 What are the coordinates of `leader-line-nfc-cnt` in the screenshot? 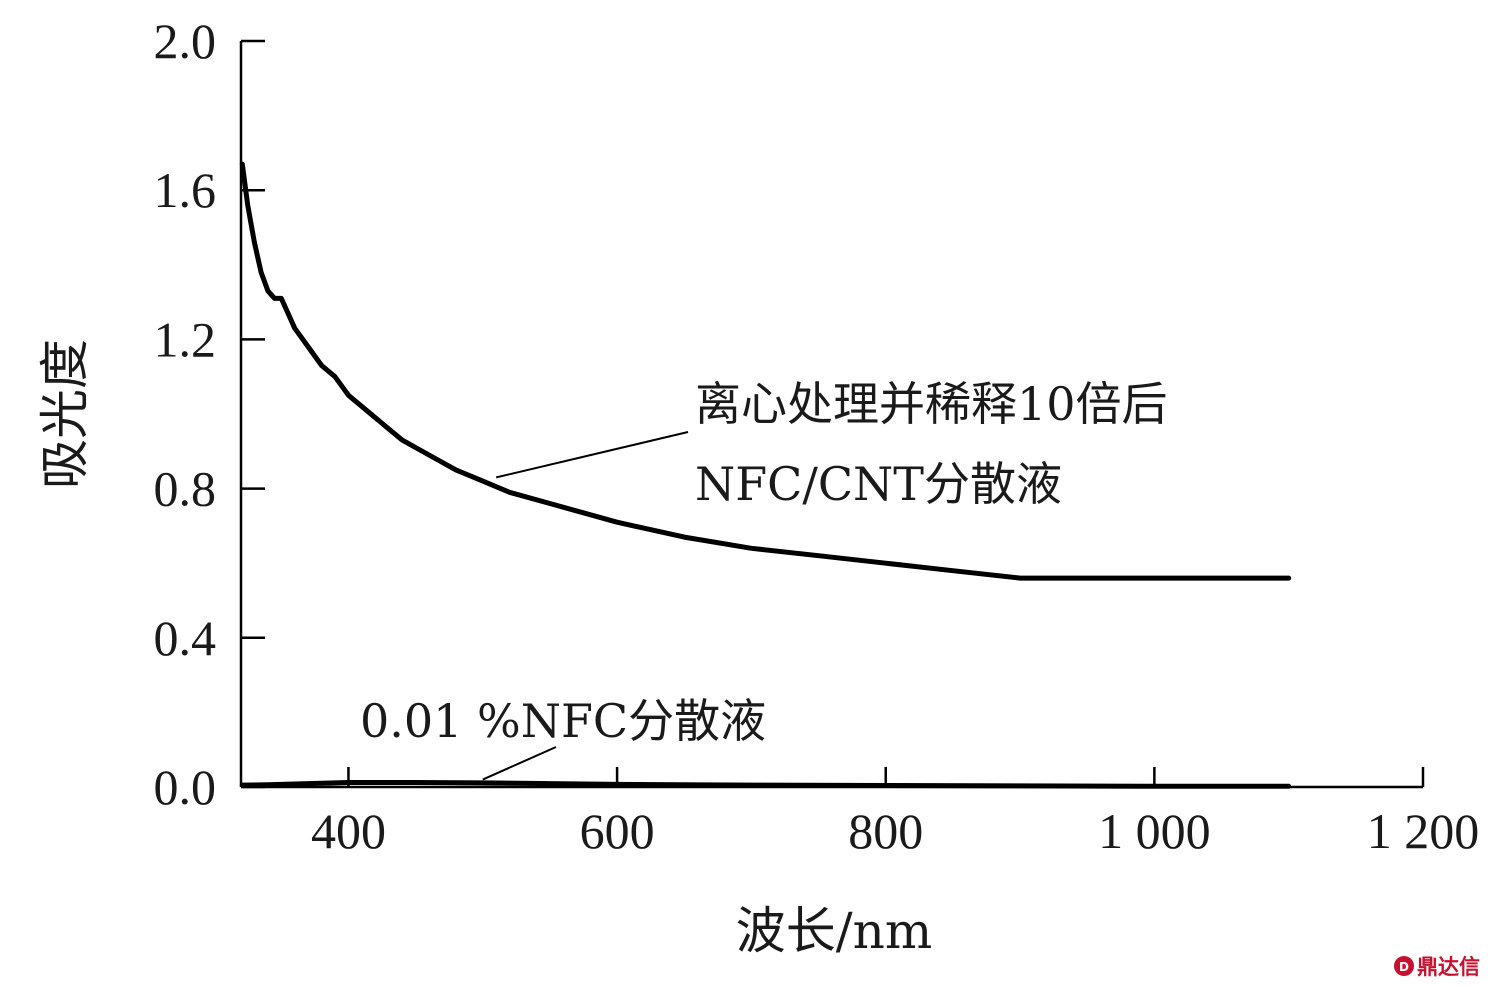 It's located at (592, 455).